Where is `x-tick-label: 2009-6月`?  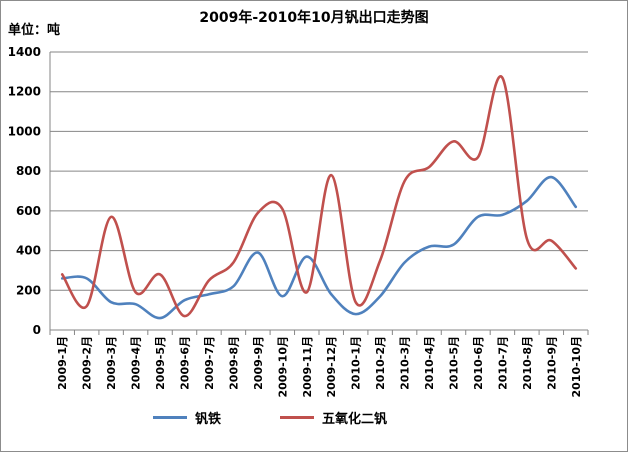
x-tick-label: 2009-6月 is located at coordinates (185, 363).